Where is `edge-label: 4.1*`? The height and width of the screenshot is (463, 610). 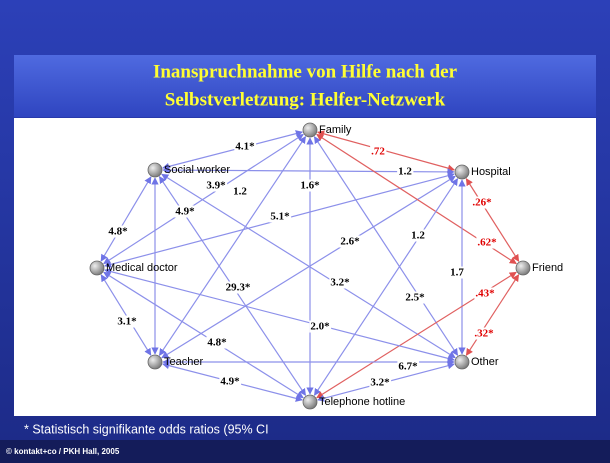
edge-label: 4.1* is located at coordinates (245, 147).